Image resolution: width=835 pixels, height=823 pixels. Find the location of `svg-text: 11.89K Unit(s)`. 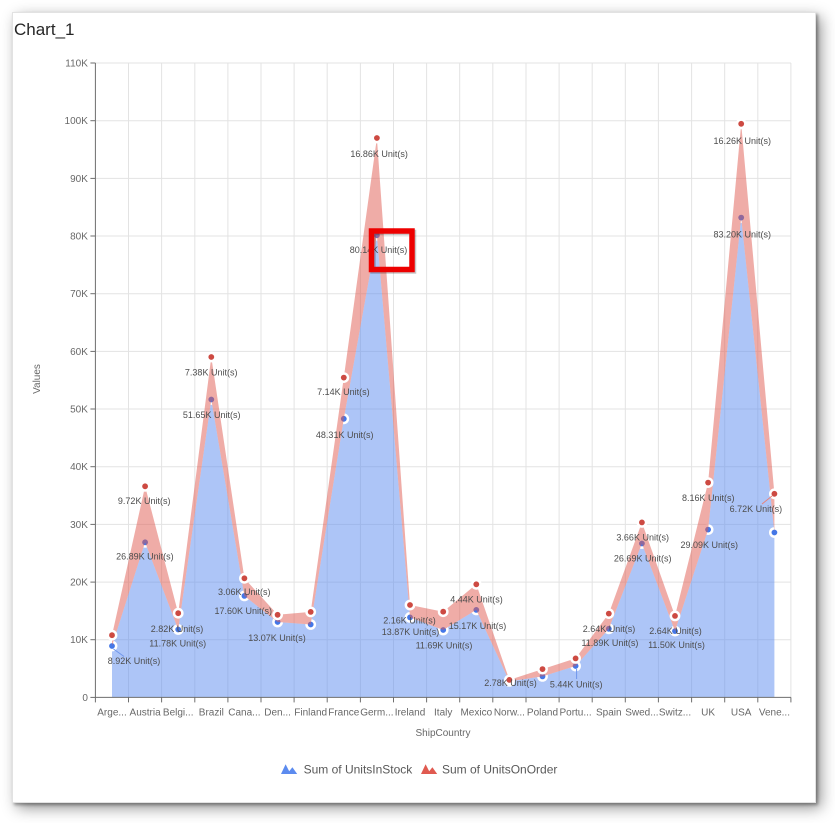

svg-text: 11.89K Unit(s) is located at coordinates (609, 643).